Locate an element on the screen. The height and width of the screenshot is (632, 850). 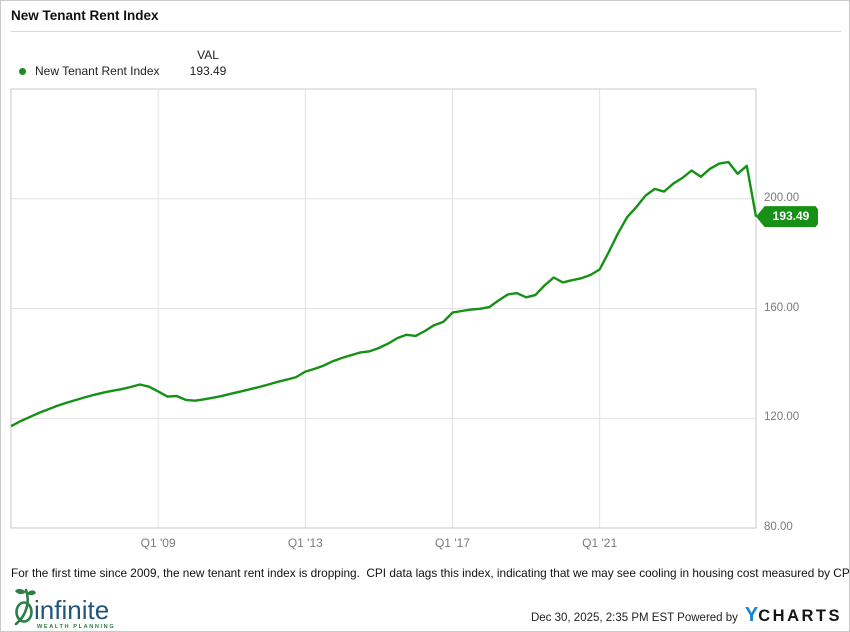
y-tick-label: 200.00 is located at coordinates (782, 197).